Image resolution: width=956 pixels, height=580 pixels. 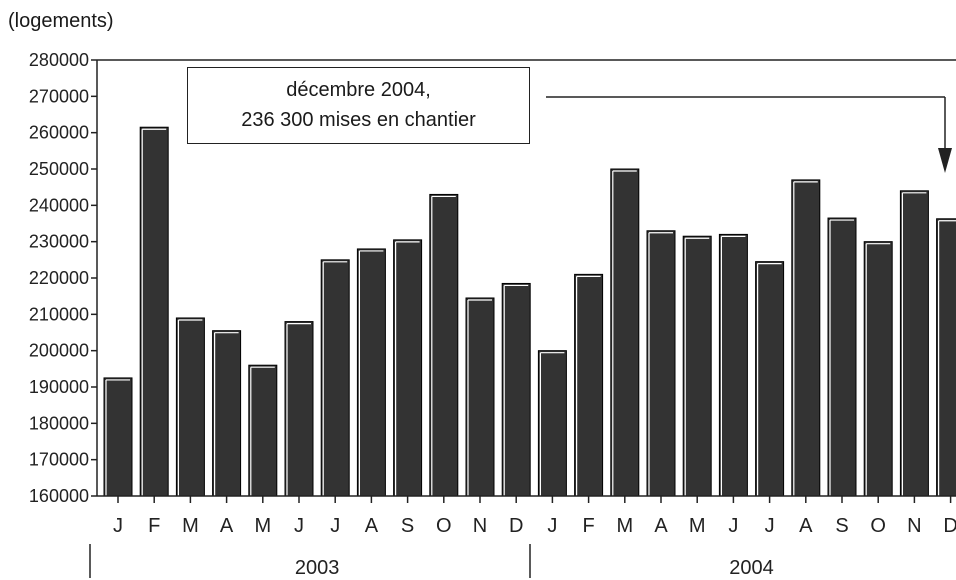 What do you see at coordinates (59, 205) in the screenshot?
I see `y-tick-label: 240000` at bounding box center [59, 205].